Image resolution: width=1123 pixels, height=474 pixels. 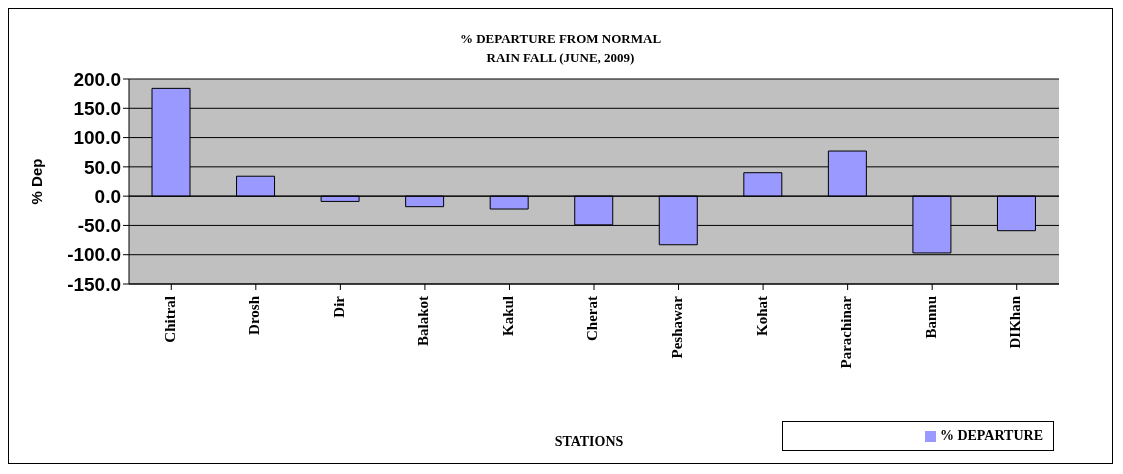 What do you see at coordinates (1015, 322) in the screenshot?
I see `x-tick-label: DIKhan` at bounding box center [1015, 322].